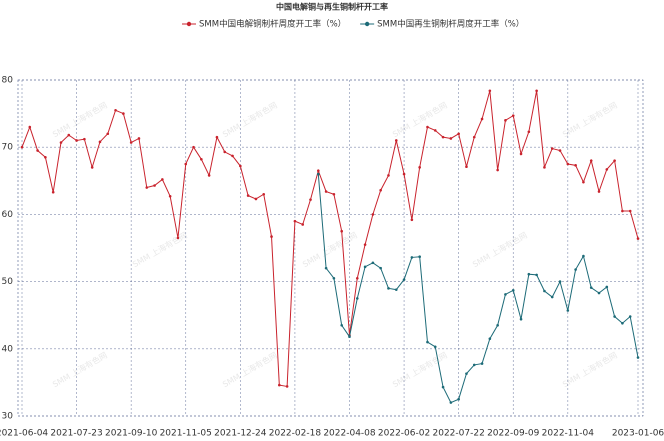 This screenshot has height=441, width=664. Describe the element at coordinates (76, 434) in the screenshot. I see `x-tick-label: 2021-07-23` at that location.